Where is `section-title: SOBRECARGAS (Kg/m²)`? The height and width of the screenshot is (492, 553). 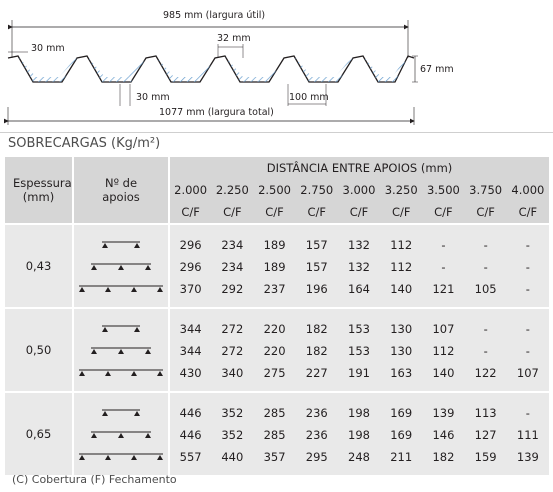 section-title: SOBRECARGAS (Kg/m²) is located at coordinates (84, 143).